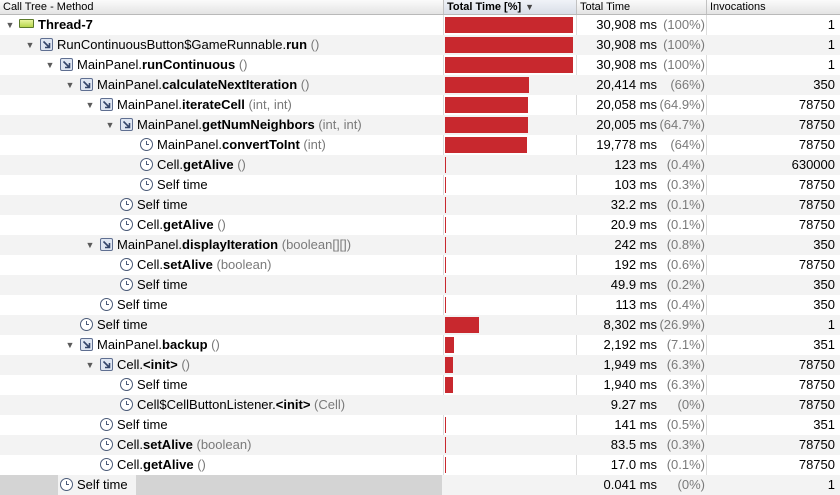  I want to click on method-cell: MainPanel.convertToInt (int), so click(222, 145).